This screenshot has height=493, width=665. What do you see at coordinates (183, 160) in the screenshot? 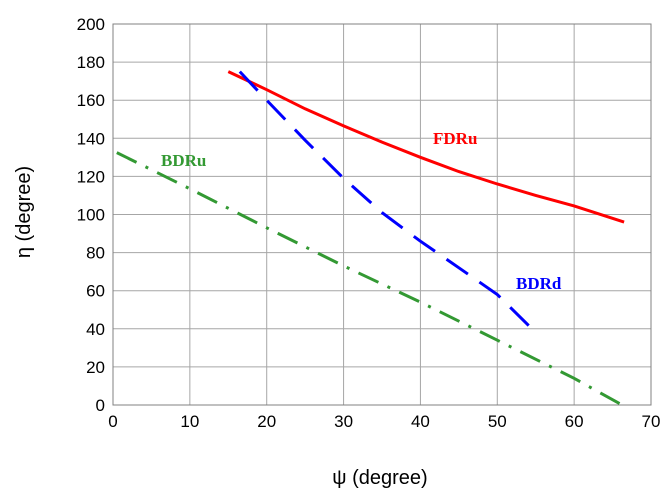
I see `series-label-bdru: BDRu` at bounding box center [183, 160].